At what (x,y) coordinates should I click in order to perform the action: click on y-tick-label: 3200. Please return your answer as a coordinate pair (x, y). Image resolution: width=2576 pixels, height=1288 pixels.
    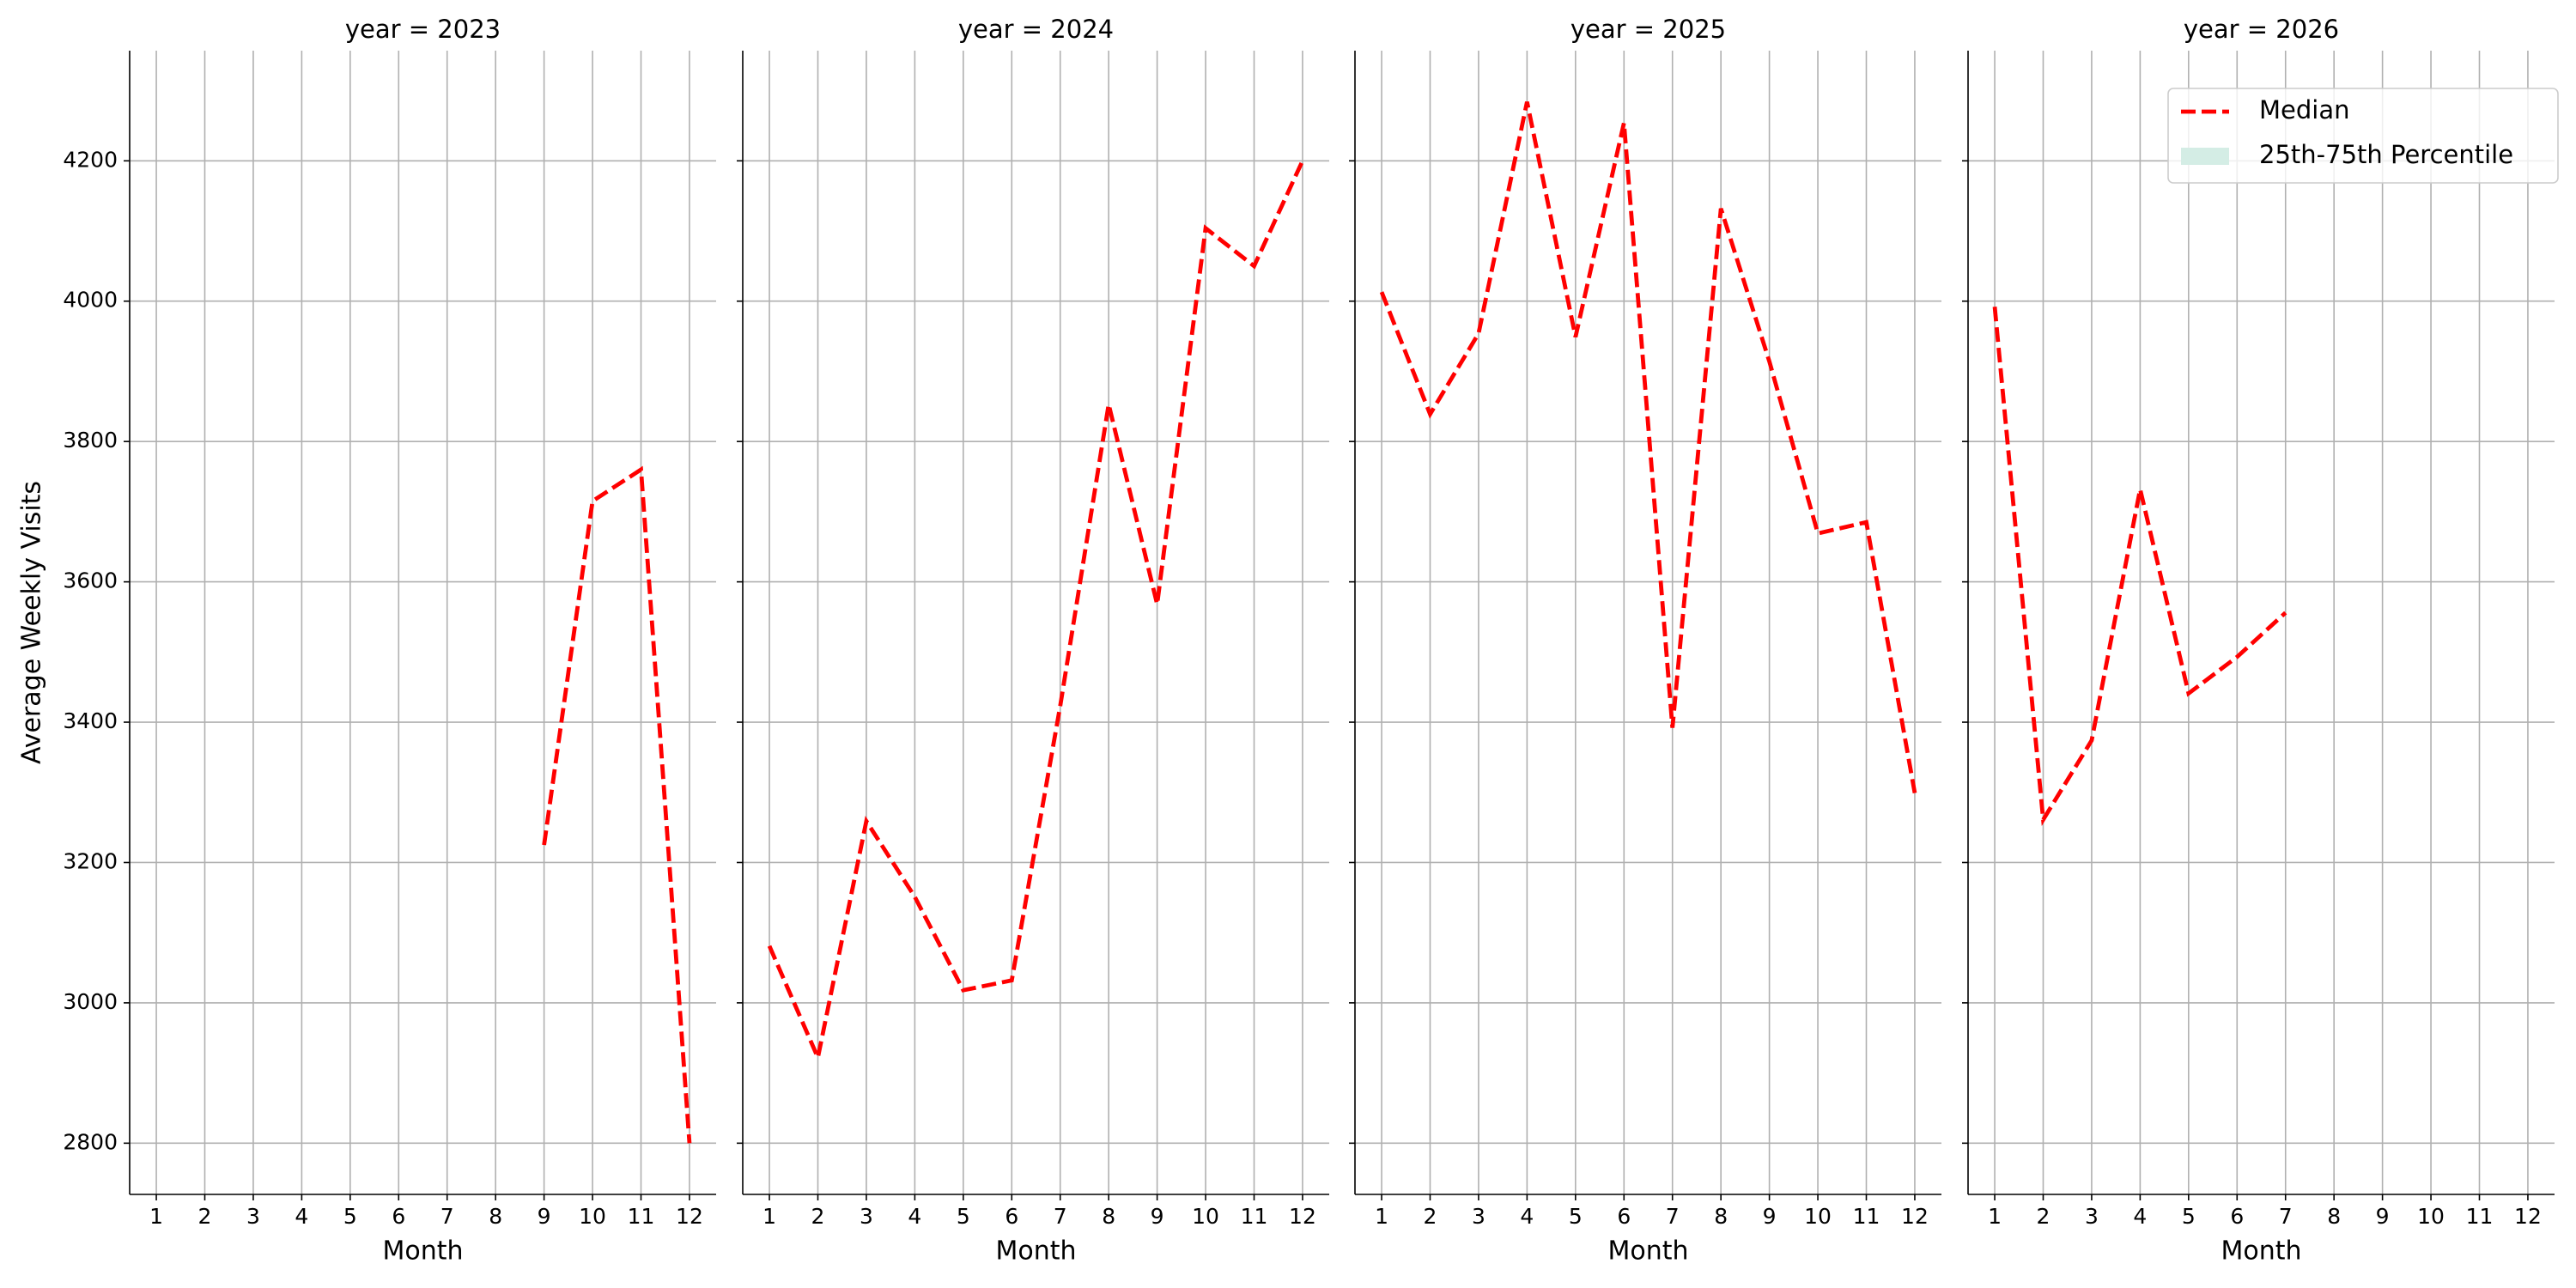
    Looking at the image, I should click on (90, 861).